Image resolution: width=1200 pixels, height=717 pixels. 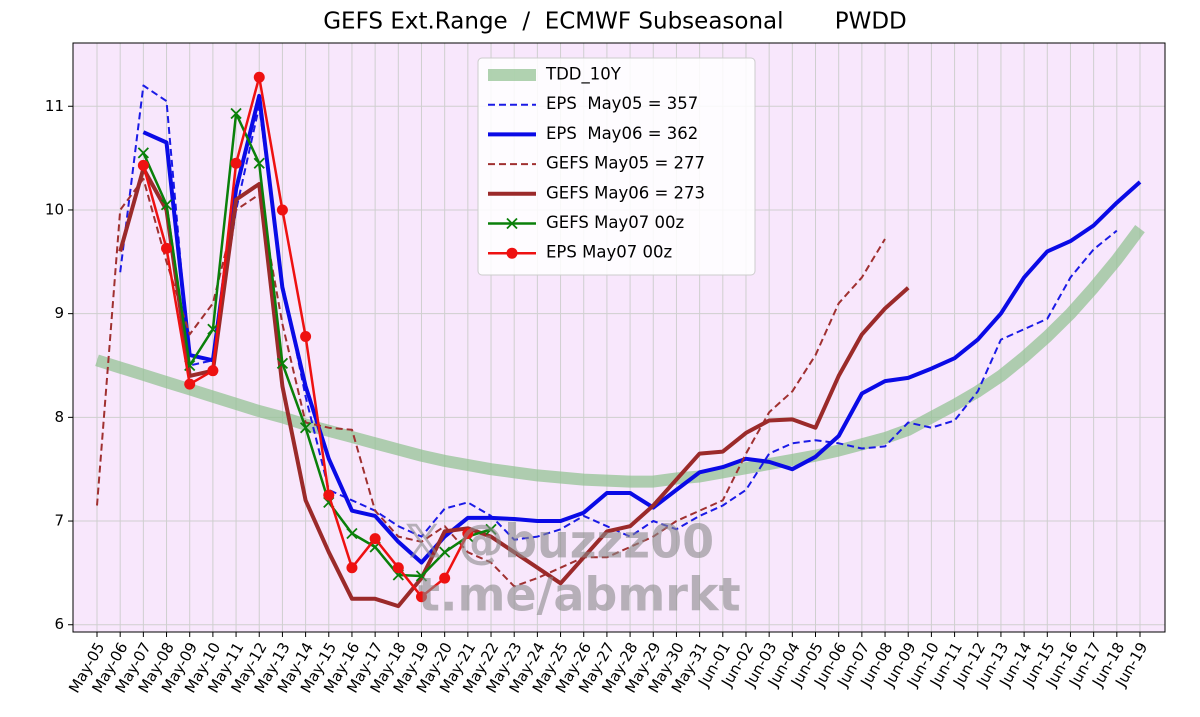 I want to click on legend-label: GEFS May07 00z, so click(x=615, y=222).